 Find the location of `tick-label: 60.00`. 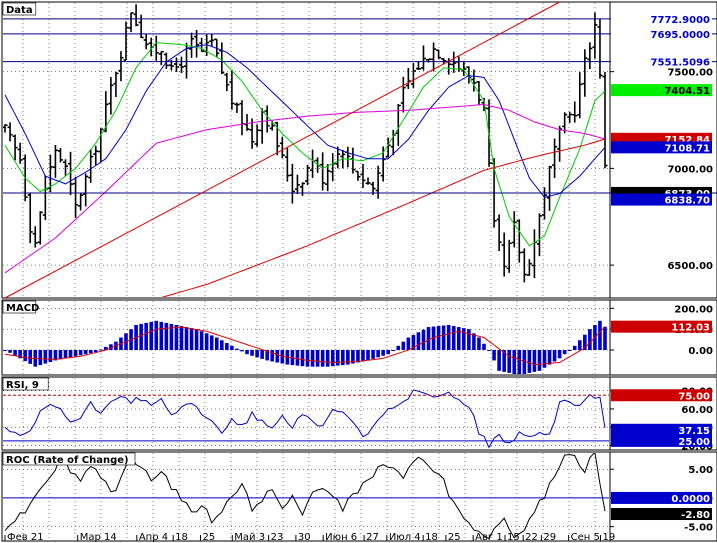

tick-label: 60.00 is located at coordinates (697, 410).